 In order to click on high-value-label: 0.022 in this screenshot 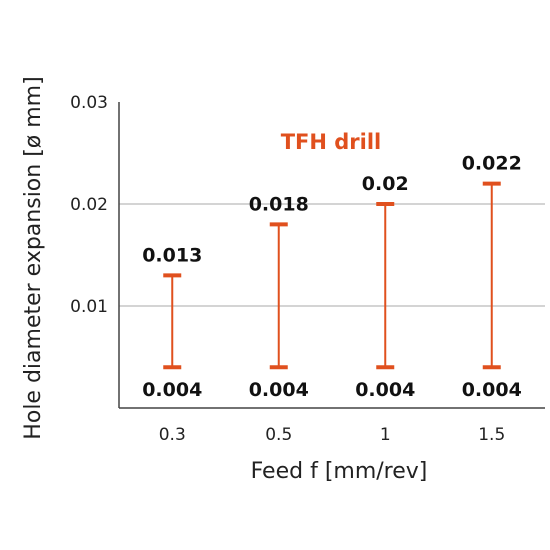, I will do `click(492, 164)`.